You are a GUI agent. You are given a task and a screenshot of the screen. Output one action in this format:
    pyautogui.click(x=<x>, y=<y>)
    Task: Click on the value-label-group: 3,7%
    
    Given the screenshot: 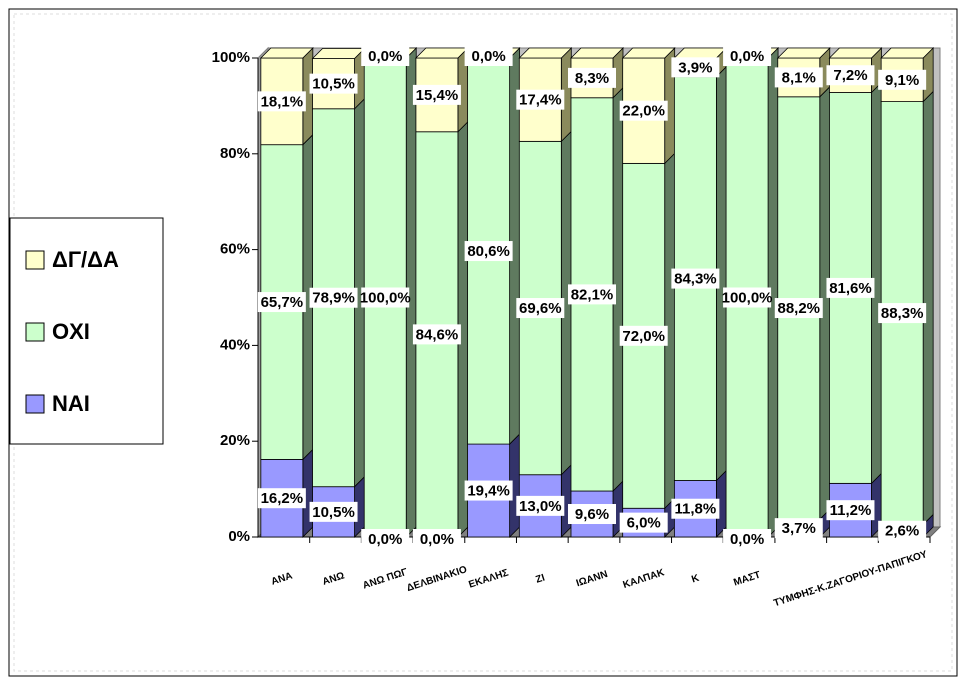 What is the action you would take?
    pyautogui.click(x=798, y=528)
    